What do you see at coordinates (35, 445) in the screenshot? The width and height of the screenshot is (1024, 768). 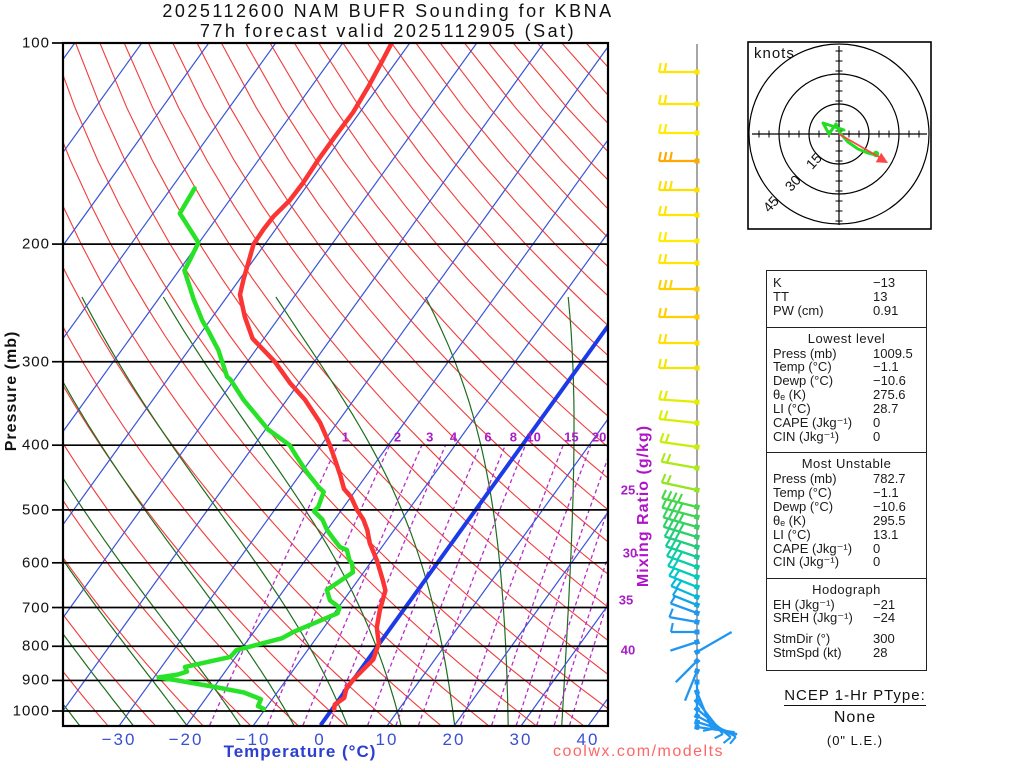 I see `pressure-tick-label: 400` at bounding box center [35, 445].